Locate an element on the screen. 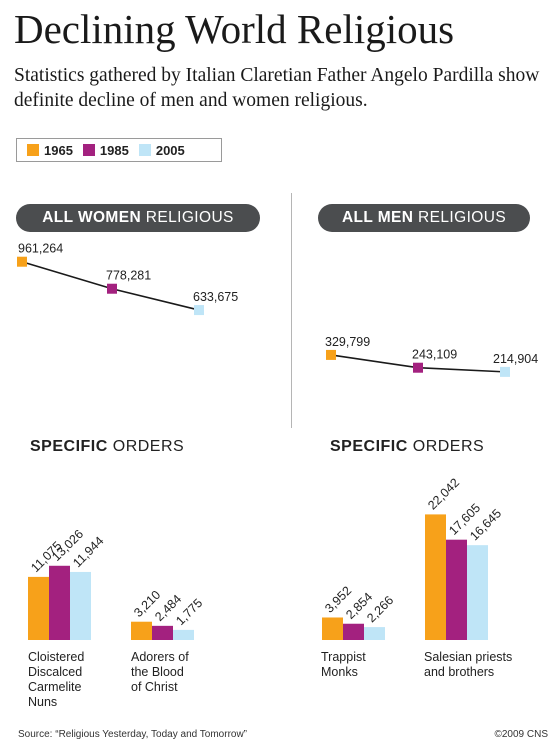 This screenshot has height=746, width=560. legend: 1965 1985 2005 is located at coordinates (119, 150).